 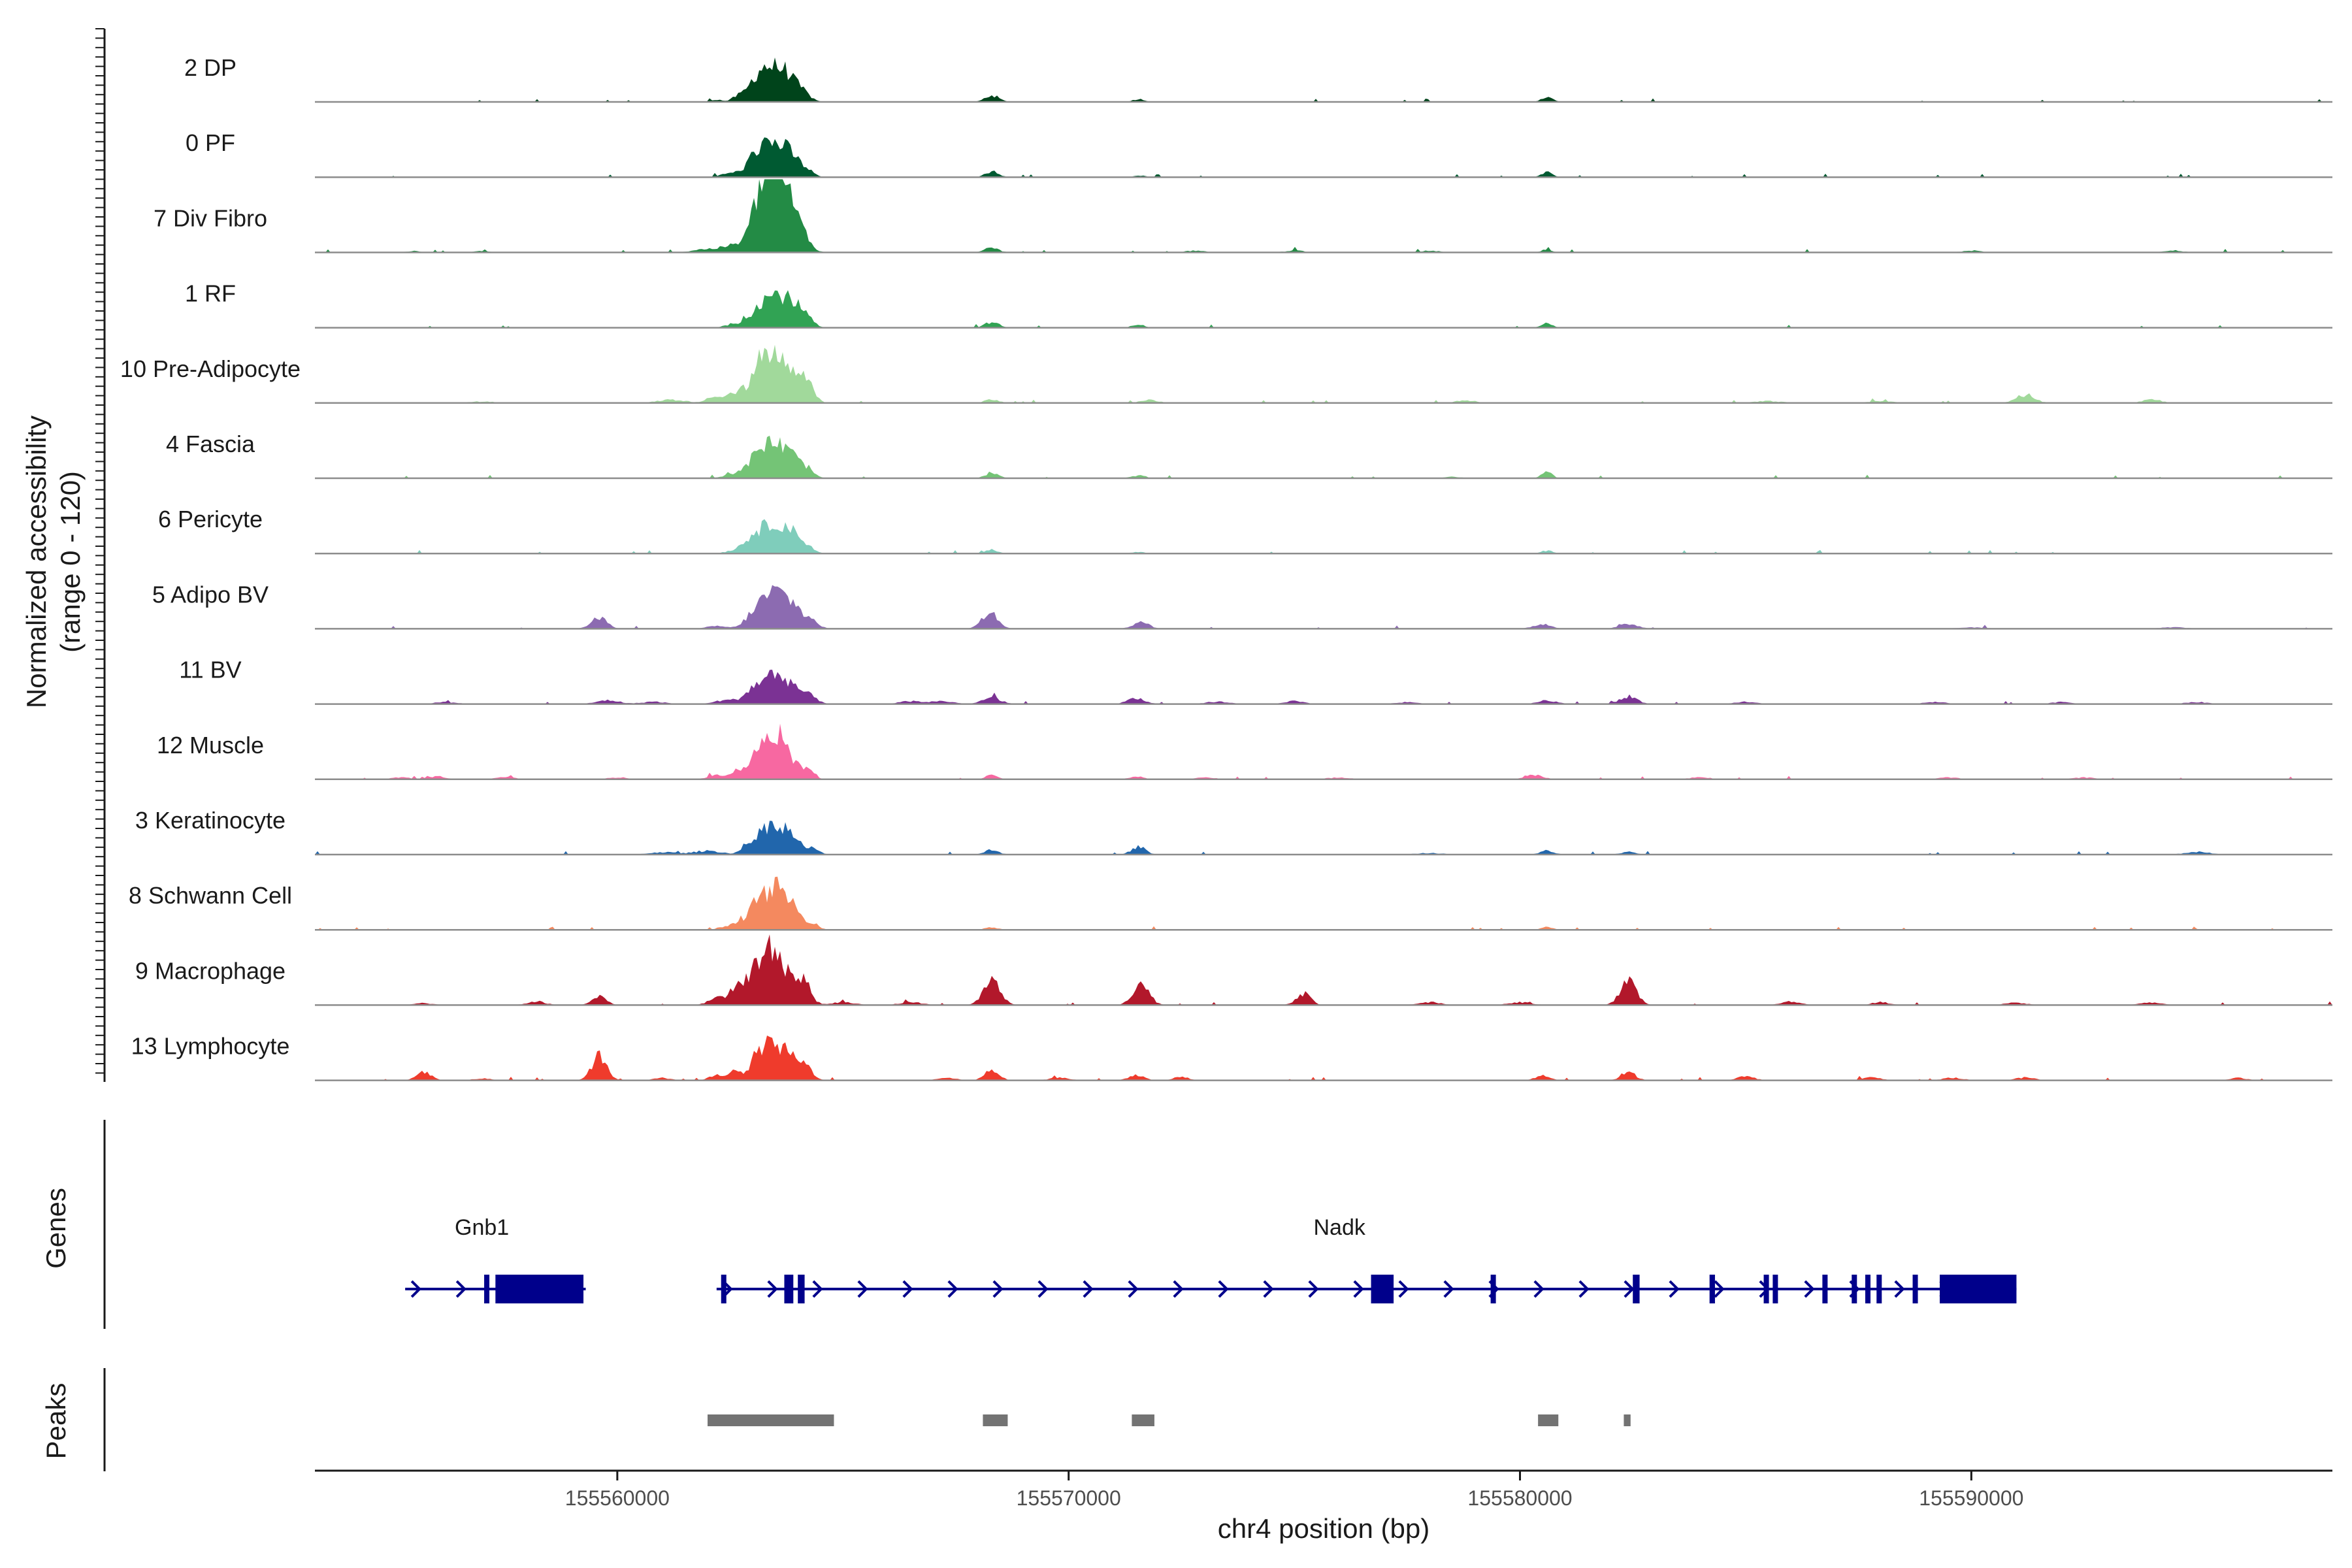 I want to click on track-0-pf: 0 PF, so click(x=1259, y=153).